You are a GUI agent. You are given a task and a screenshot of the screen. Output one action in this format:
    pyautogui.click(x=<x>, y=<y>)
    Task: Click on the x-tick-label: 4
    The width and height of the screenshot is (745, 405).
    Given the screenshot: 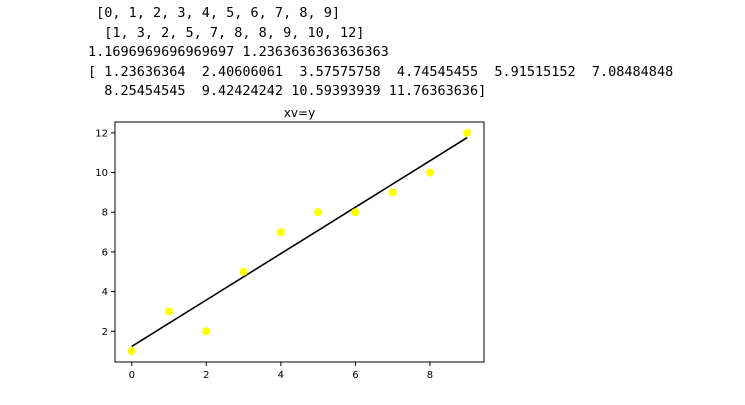 What is the action you would take?
    pyautogui.click(x=281, y=375)
    